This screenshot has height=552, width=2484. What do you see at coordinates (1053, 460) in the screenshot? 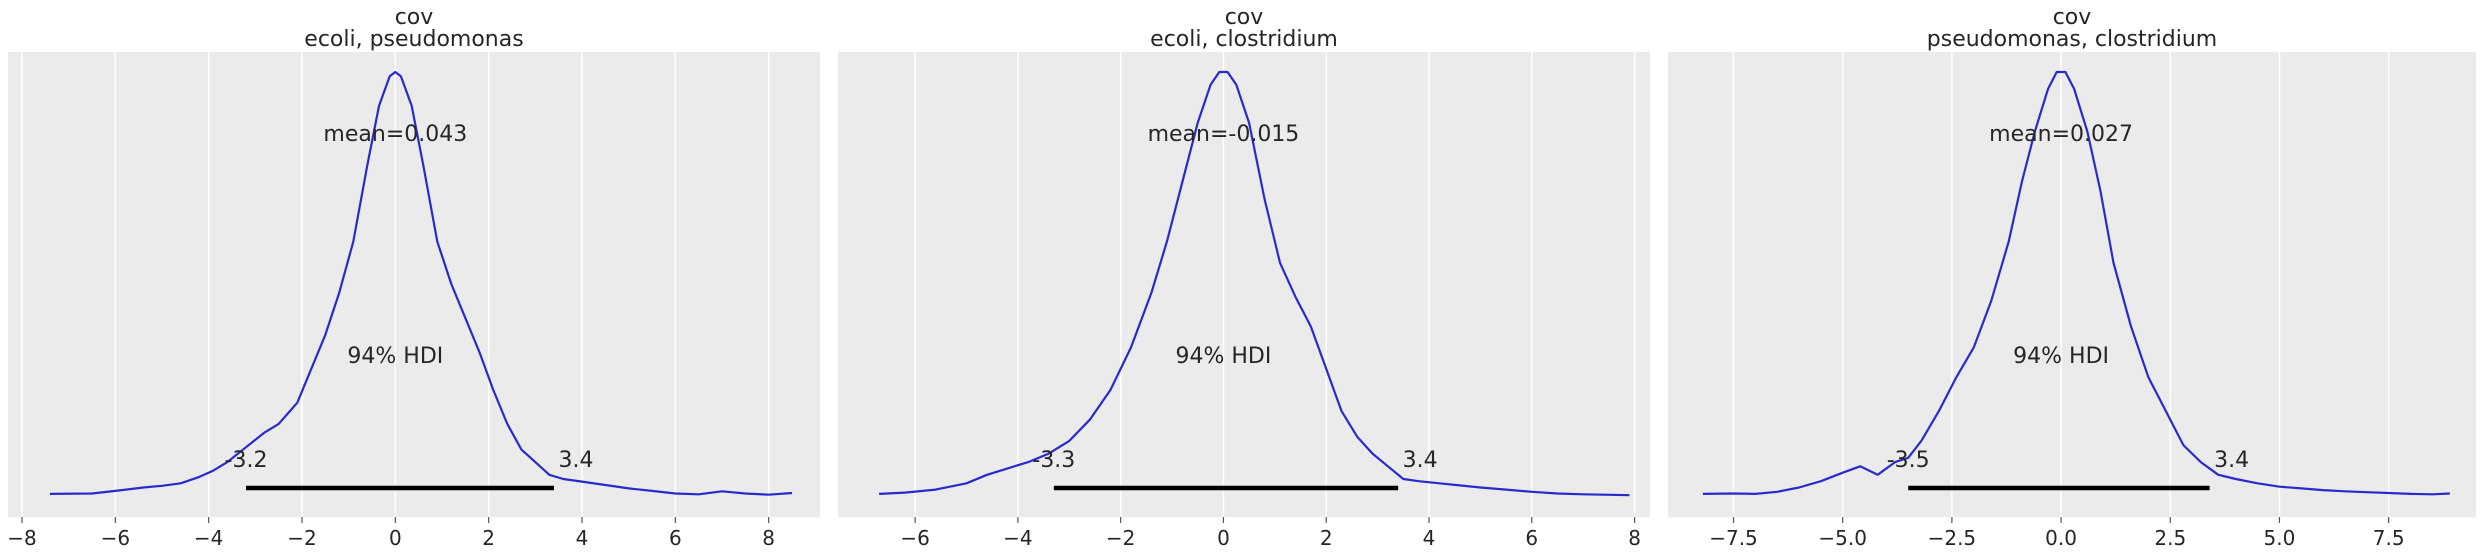
I see `hdi-lower-label: -3.3` at bounding box center [1053, 460].